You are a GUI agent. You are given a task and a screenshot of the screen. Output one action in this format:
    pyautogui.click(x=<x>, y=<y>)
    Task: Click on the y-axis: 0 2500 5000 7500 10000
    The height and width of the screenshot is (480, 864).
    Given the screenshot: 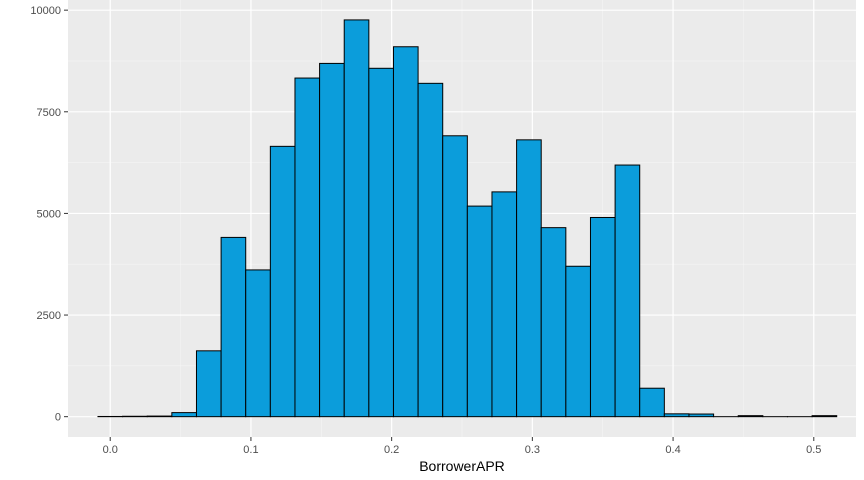 What is the action you would take?
    pyautogui.click(x=49, y=214)
    